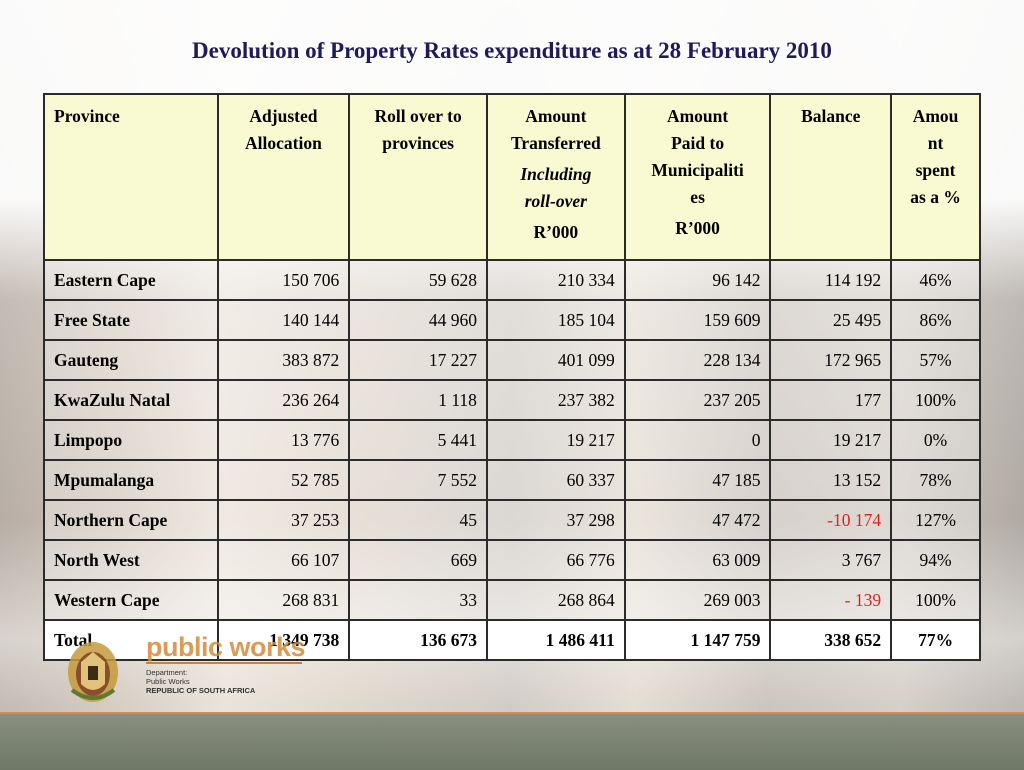 This screenshot has height=770, width=1024. Describe the element at coordinates (555, 360) in the screenshot. I see `transferred-cell: 401 099` at that location.